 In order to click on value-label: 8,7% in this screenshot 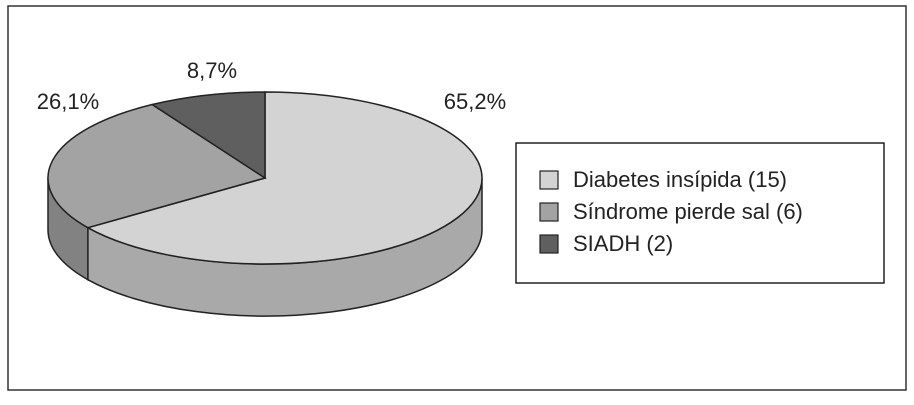, I will do `click(212, 70)`.